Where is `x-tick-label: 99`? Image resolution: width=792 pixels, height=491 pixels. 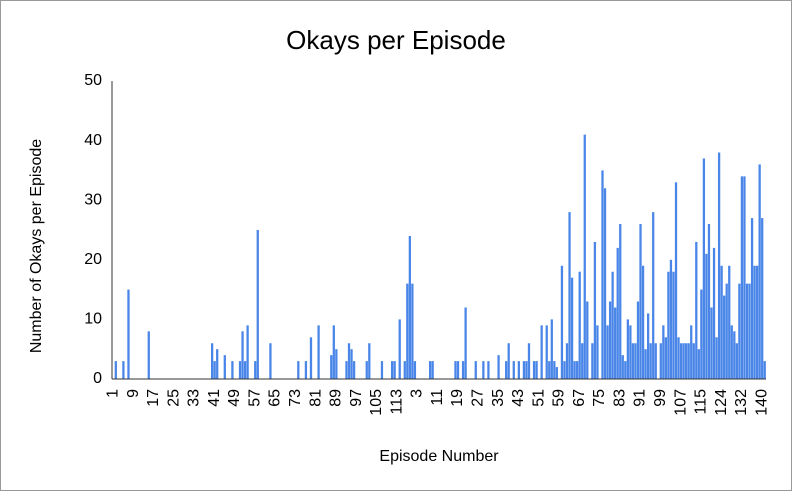 x-tick-label: 99 is located at coordinates (660, 398).